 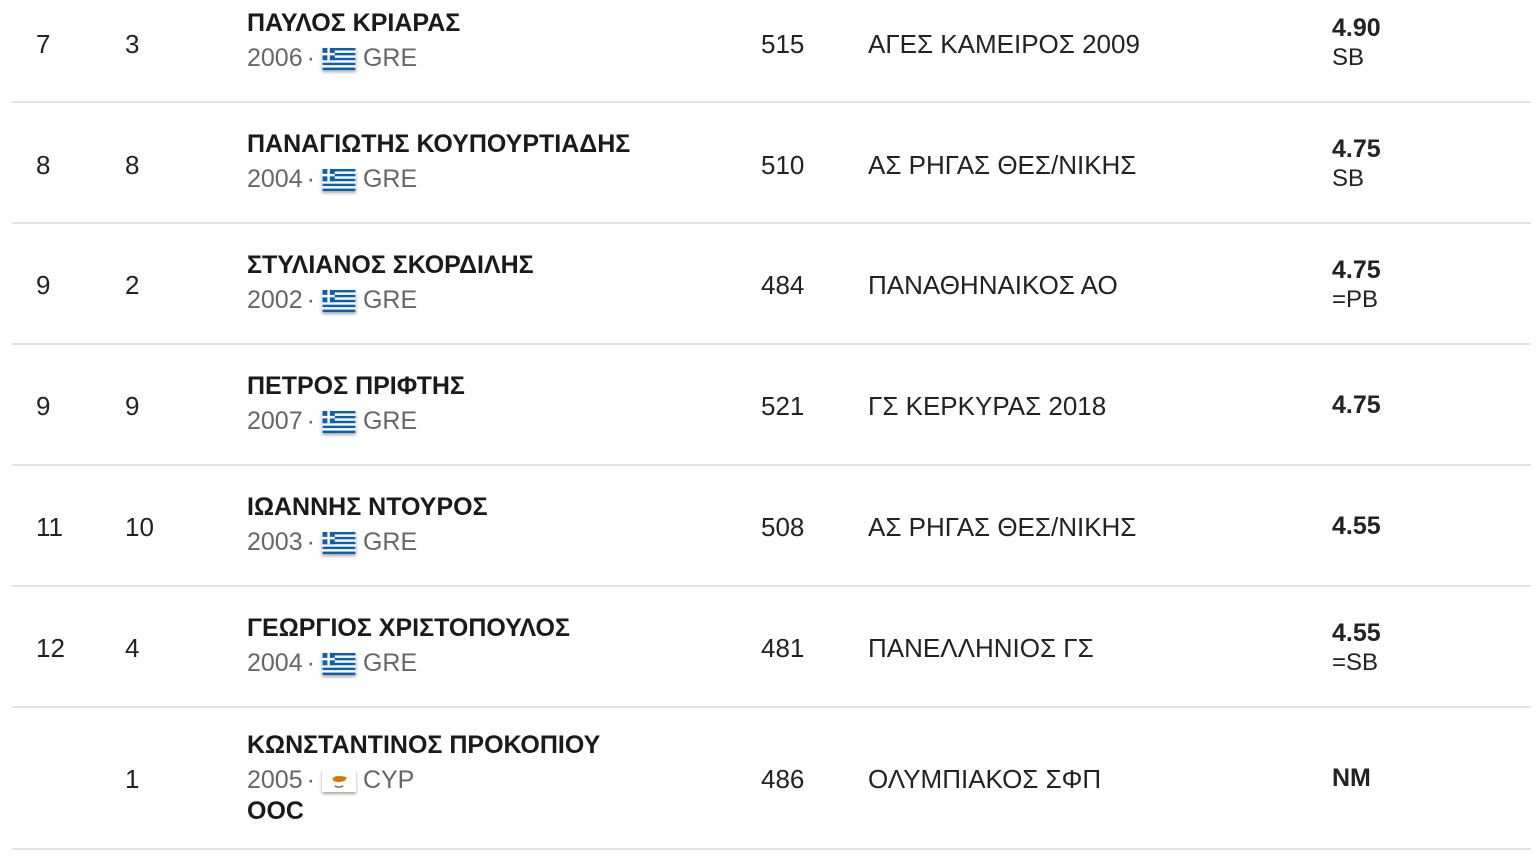 What do you see at coordinates (132, 44) in the screenshot?
I see `bib-cell: 3` at bounding box center [132, 44].